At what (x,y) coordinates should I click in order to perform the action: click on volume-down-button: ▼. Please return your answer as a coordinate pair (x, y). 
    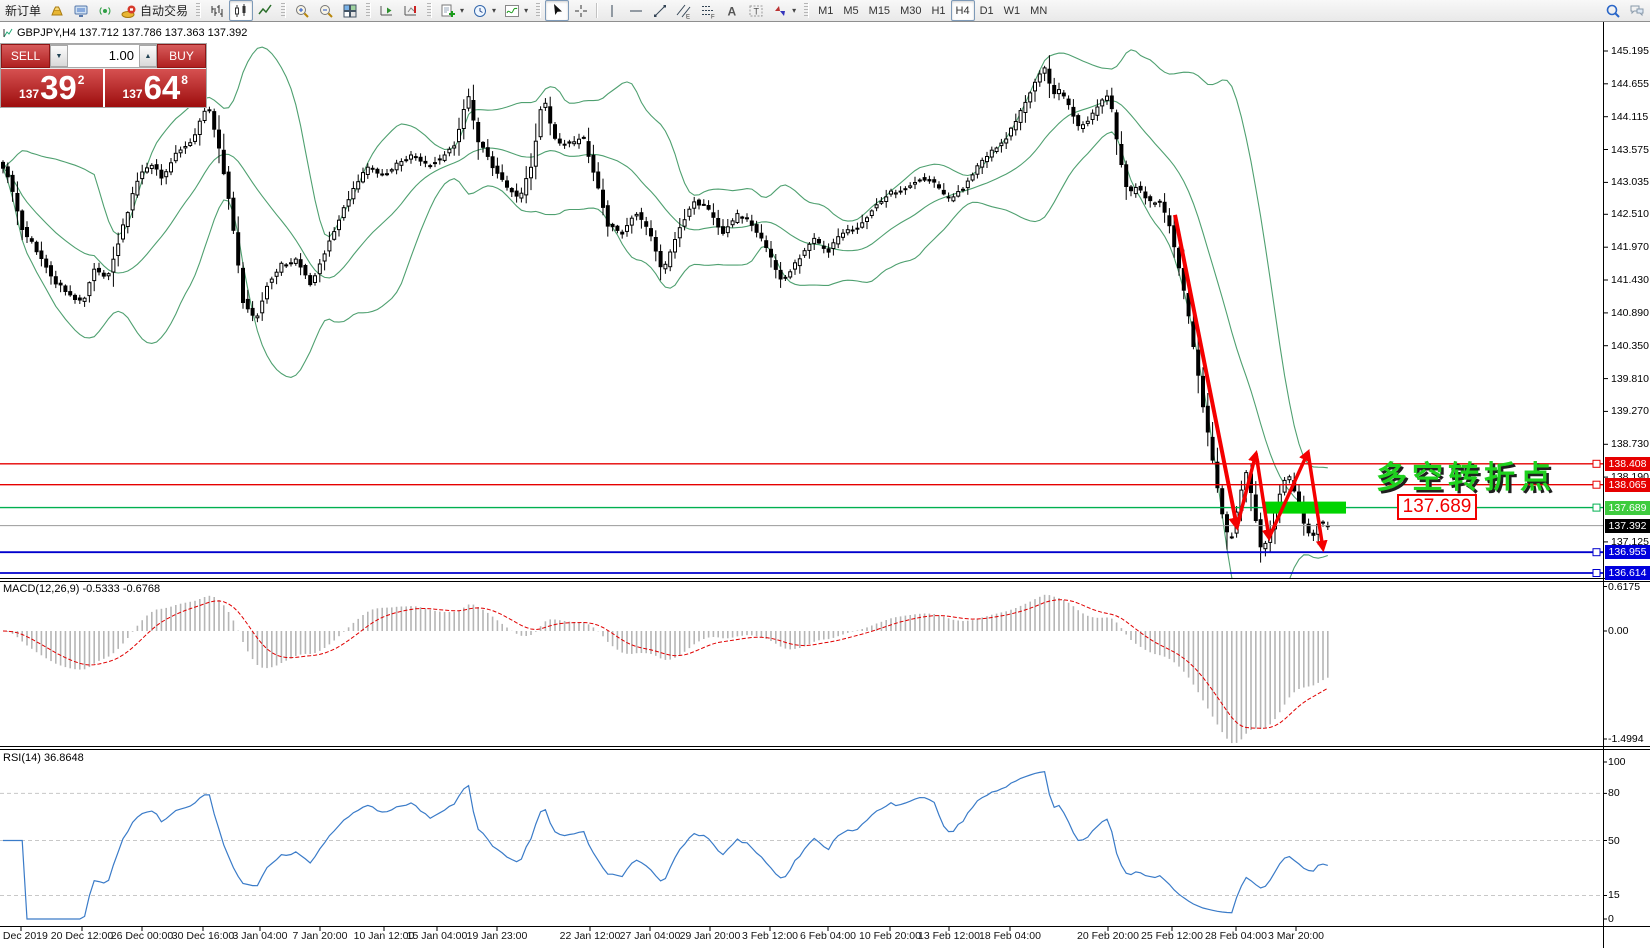
    Looking at the image, I should click on (59, 56).